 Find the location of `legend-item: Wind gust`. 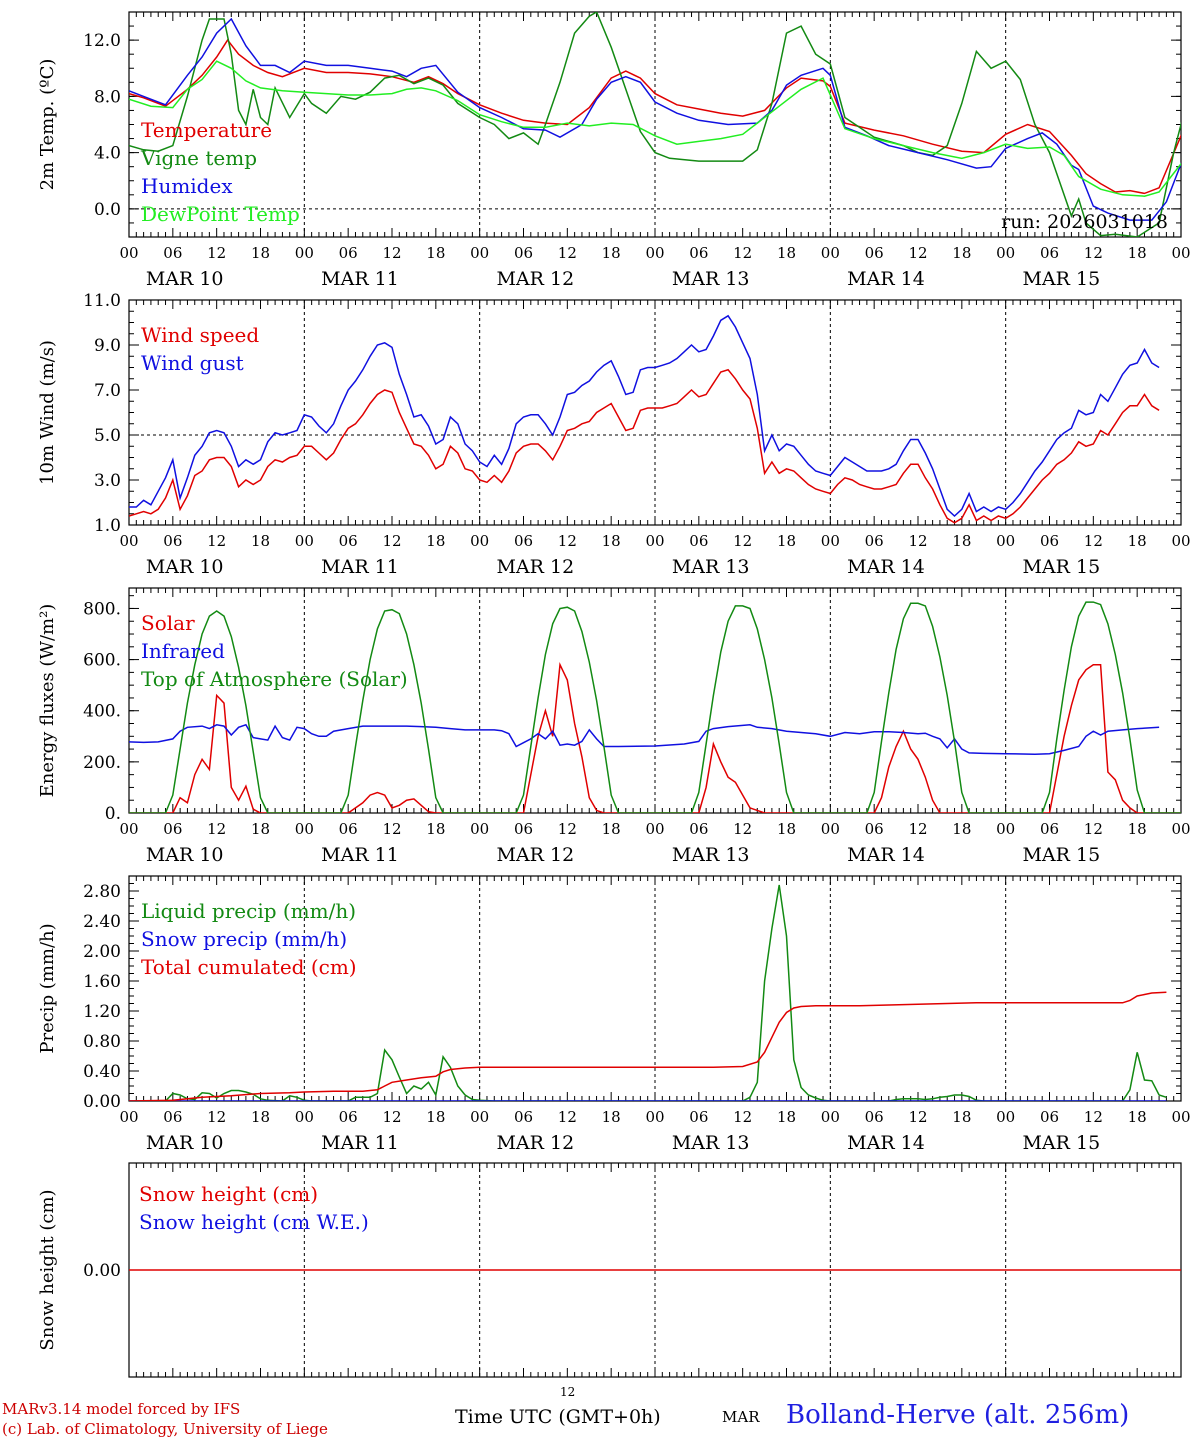

legend-item: Wind gust is located at coordinates (192, 363).